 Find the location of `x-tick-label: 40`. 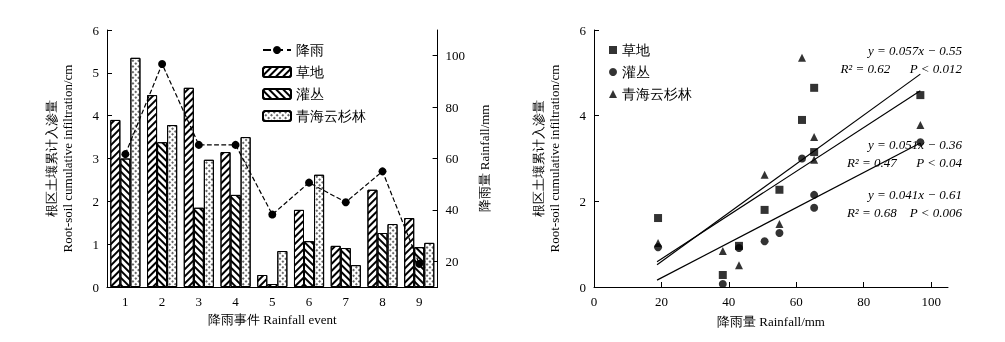

x-tick-label: 40 is located at coordinates (729, 301).